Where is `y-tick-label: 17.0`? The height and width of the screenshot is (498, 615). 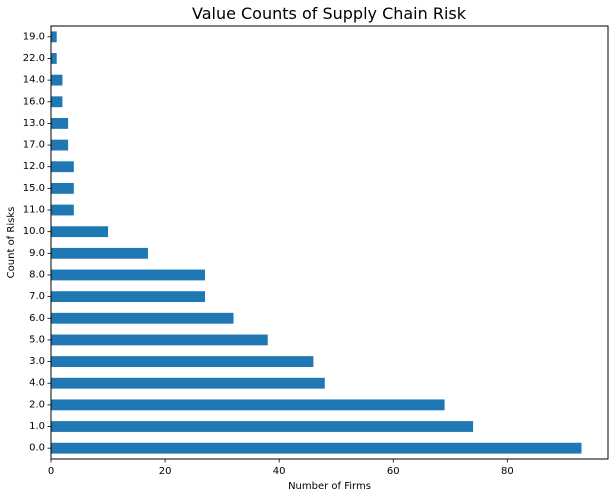
y-tick-label: 17.0 is located at coordinates (34, 145).